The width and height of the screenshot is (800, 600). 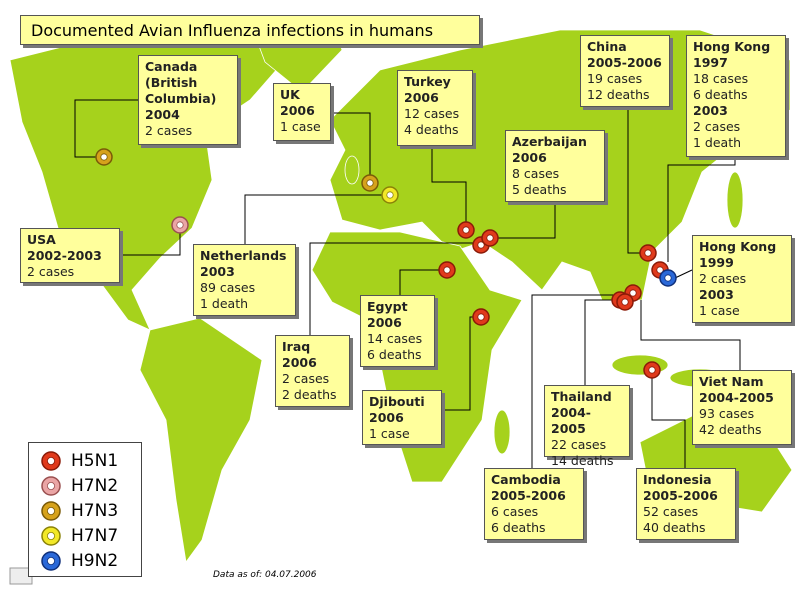 What do you see at coordinates (427, 81) in the screenshot?
I see `callout-line: Turkey` at bounding box center [427, 81].